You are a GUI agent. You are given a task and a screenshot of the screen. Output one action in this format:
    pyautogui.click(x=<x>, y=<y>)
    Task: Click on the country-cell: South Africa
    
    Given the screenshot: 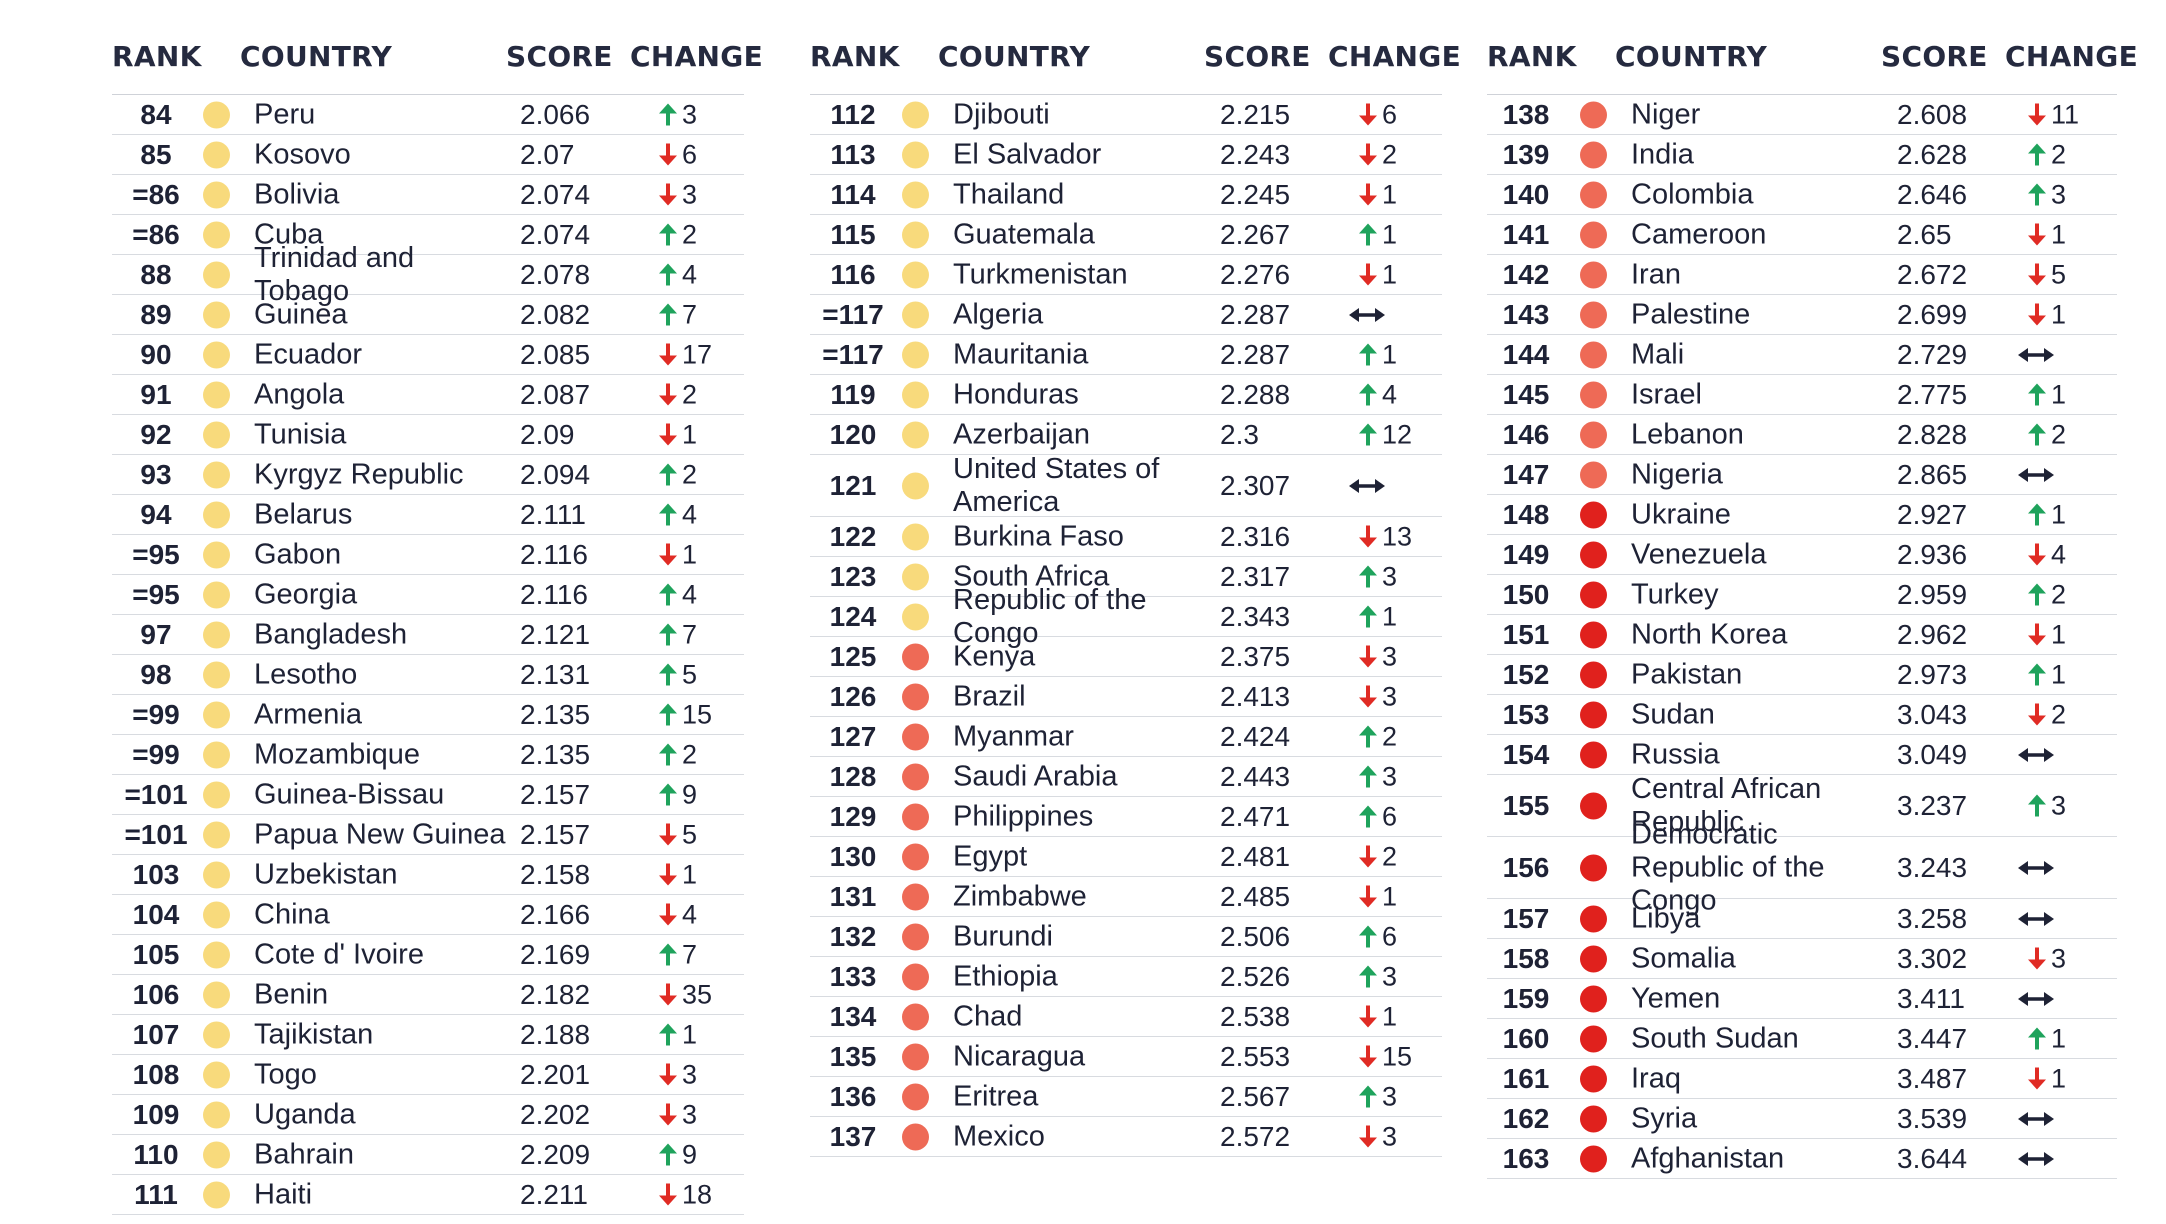 What is the action you would take?
    pyautogui.click(x=1031, y=575)
    